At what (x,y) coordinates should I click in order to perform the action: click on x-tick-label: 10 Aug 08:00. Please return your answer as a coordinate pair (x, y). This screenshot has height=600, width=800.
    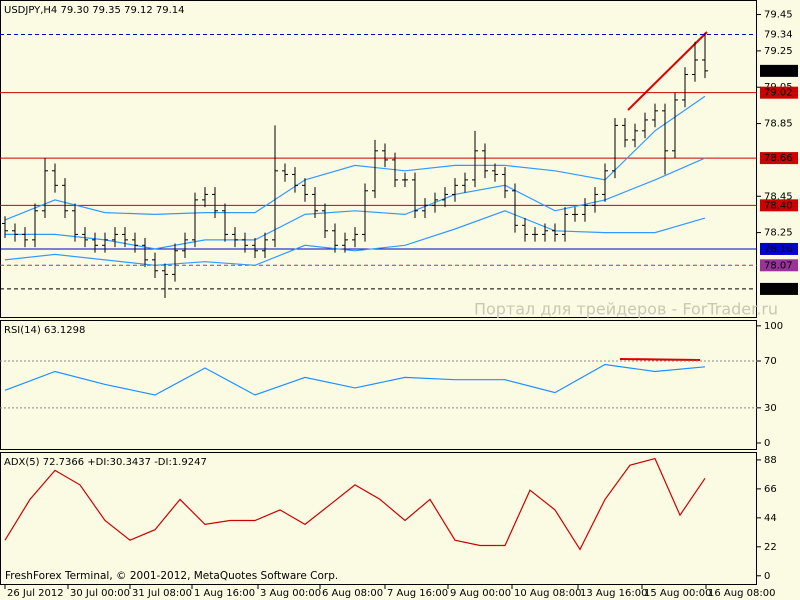
    Looking at the image, I should click on (547, 593).